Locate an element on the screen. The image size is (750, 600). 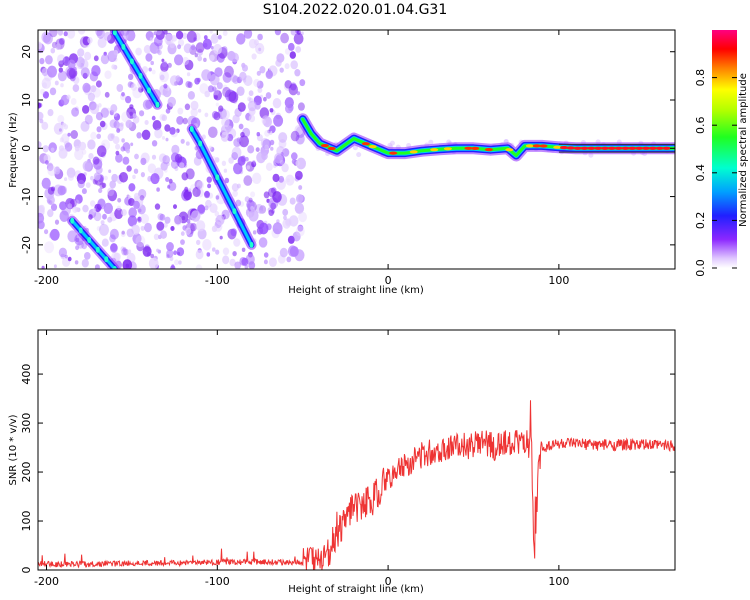
colorbar-tick-label: 0.6 is located at coordinates (700, 125).